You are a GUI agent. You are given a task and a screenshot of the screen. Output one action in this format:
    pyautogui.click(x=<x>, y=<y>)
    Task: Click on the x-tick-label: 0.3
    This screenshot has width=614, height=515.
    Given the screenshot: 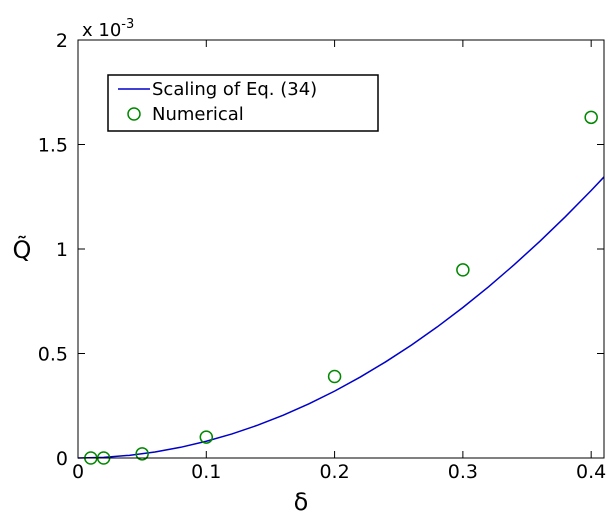 What is the action you would take?
    pyautogui.click(x=463, y=472)
    